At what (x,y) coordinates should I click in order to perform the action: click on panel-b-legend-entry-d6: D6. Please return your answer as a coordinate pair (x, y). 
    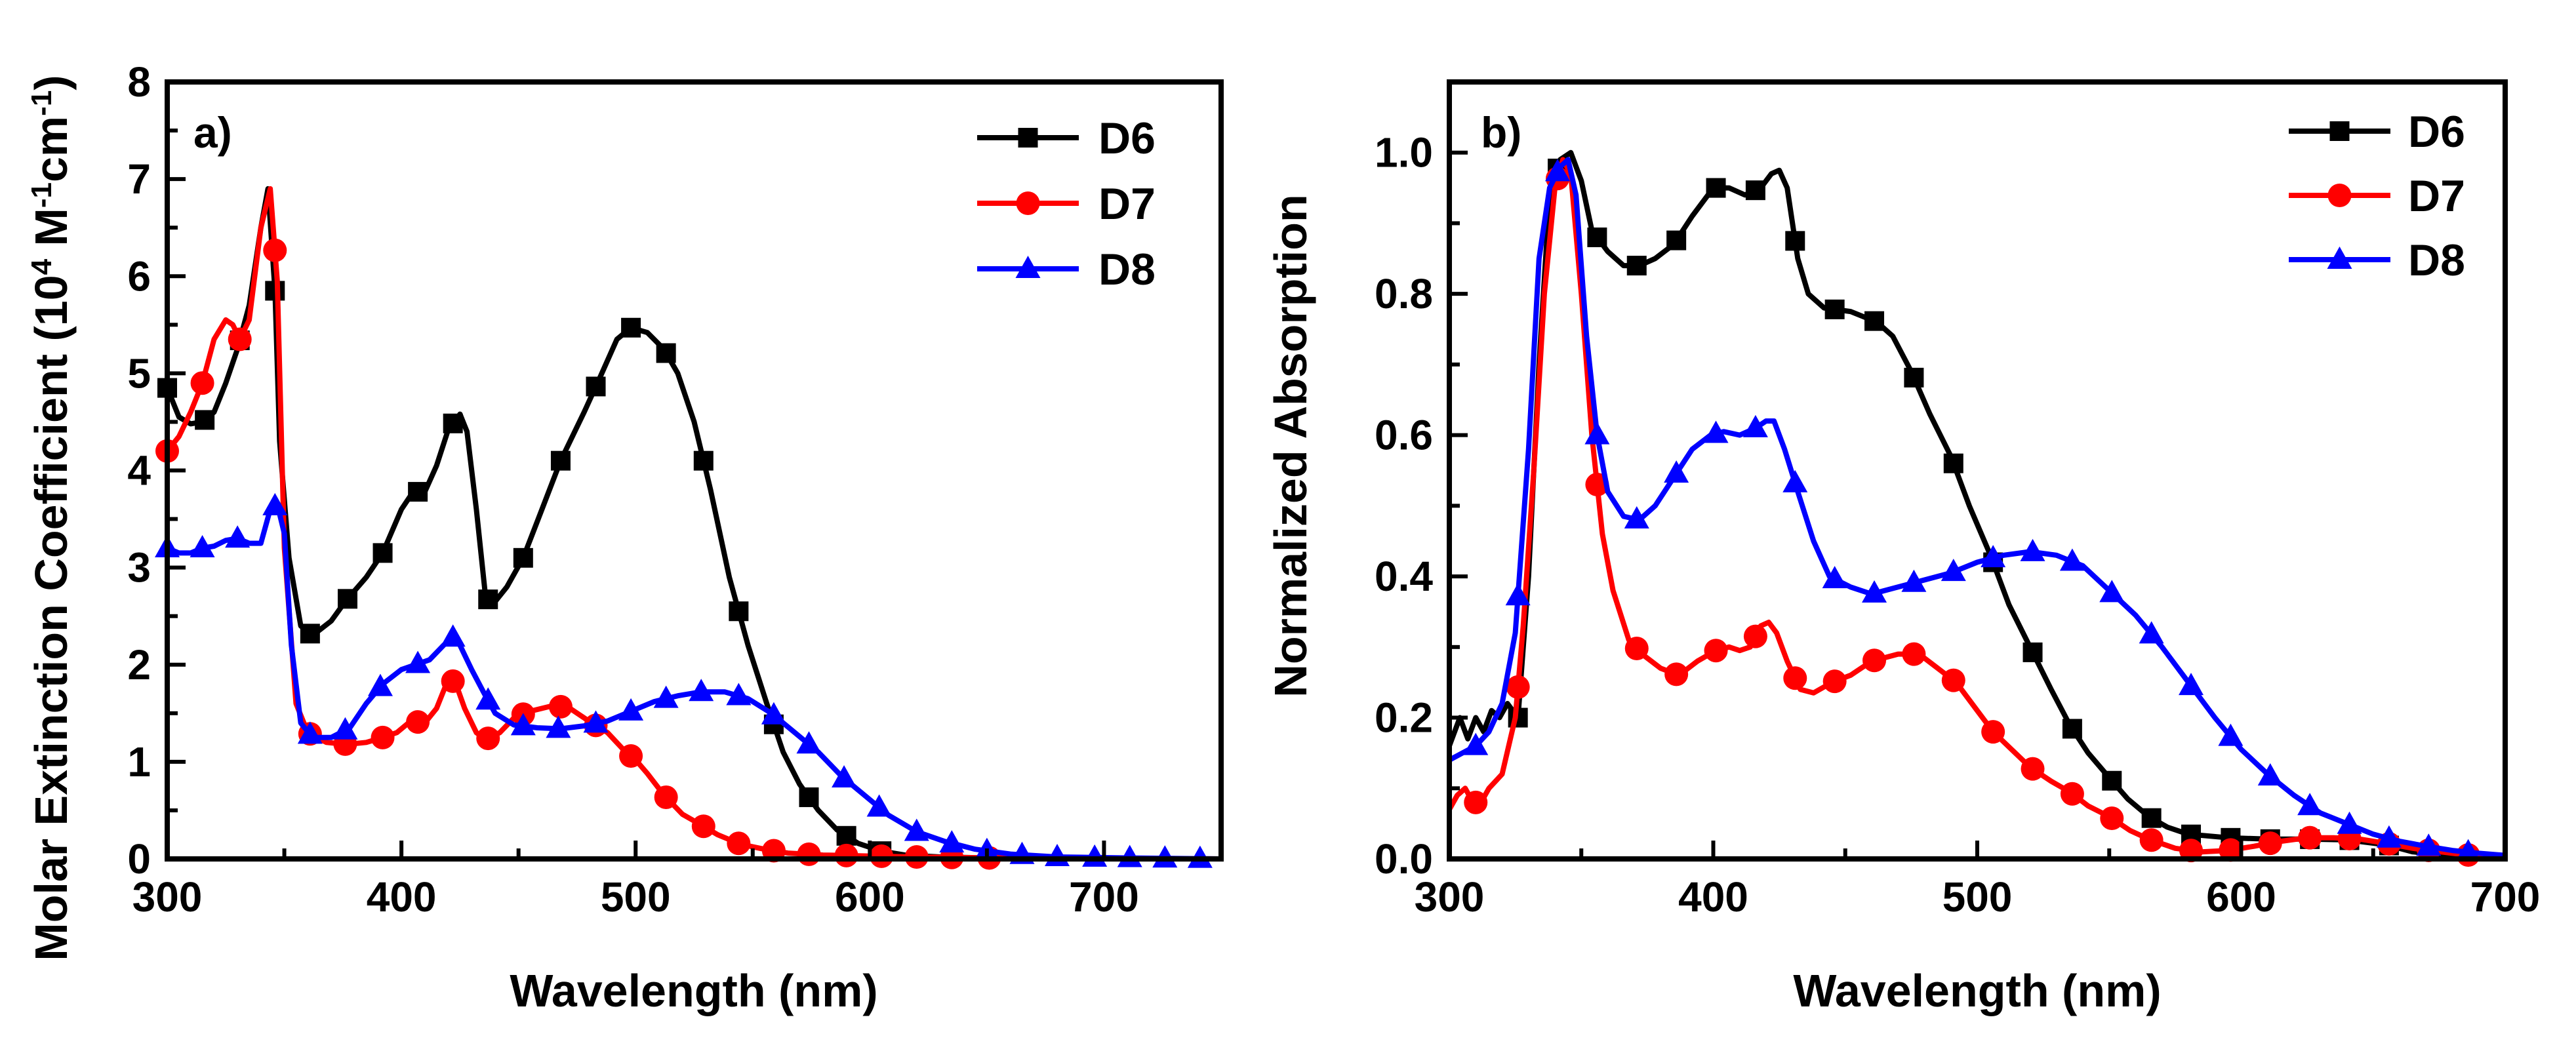
    Looking at the image, I should click on (2377, 132).